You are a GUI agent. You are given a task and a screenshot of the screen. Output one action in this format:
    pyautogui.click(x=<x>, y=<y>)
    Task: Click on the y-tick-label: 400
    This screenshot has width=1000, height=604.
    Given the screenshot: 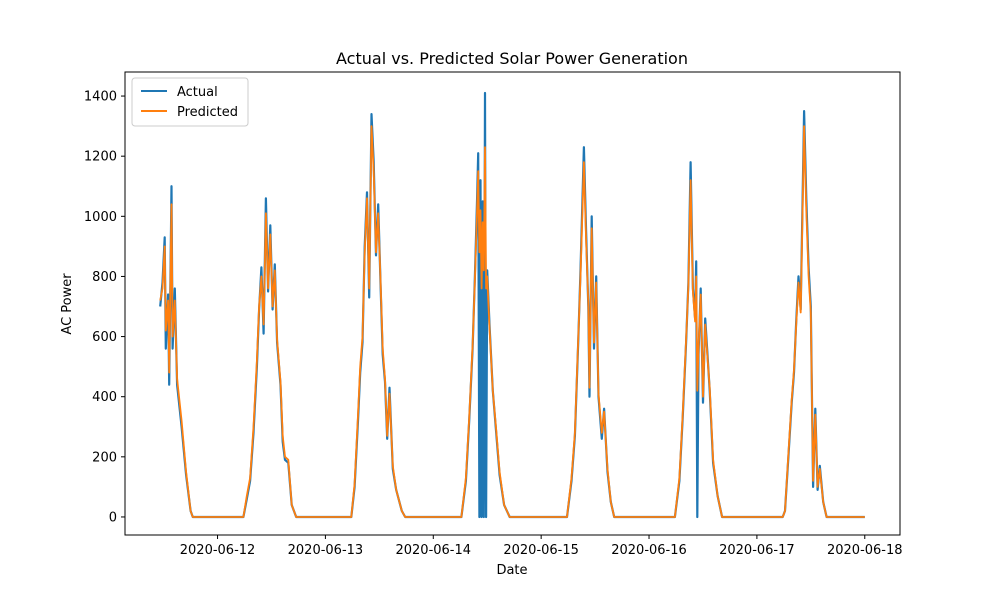 What is the action you would take?
    pyautogui.click(x=104, y=397)
    